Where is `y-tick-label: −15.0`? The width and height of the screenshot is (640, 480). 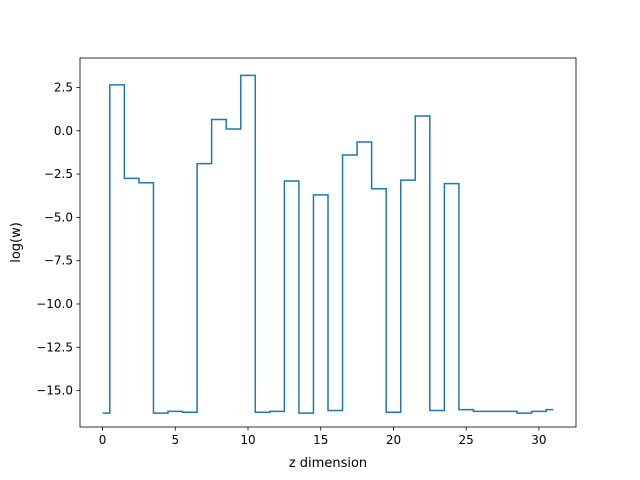 y-tick-label: −15.0 is located at coordinates (54, 391).